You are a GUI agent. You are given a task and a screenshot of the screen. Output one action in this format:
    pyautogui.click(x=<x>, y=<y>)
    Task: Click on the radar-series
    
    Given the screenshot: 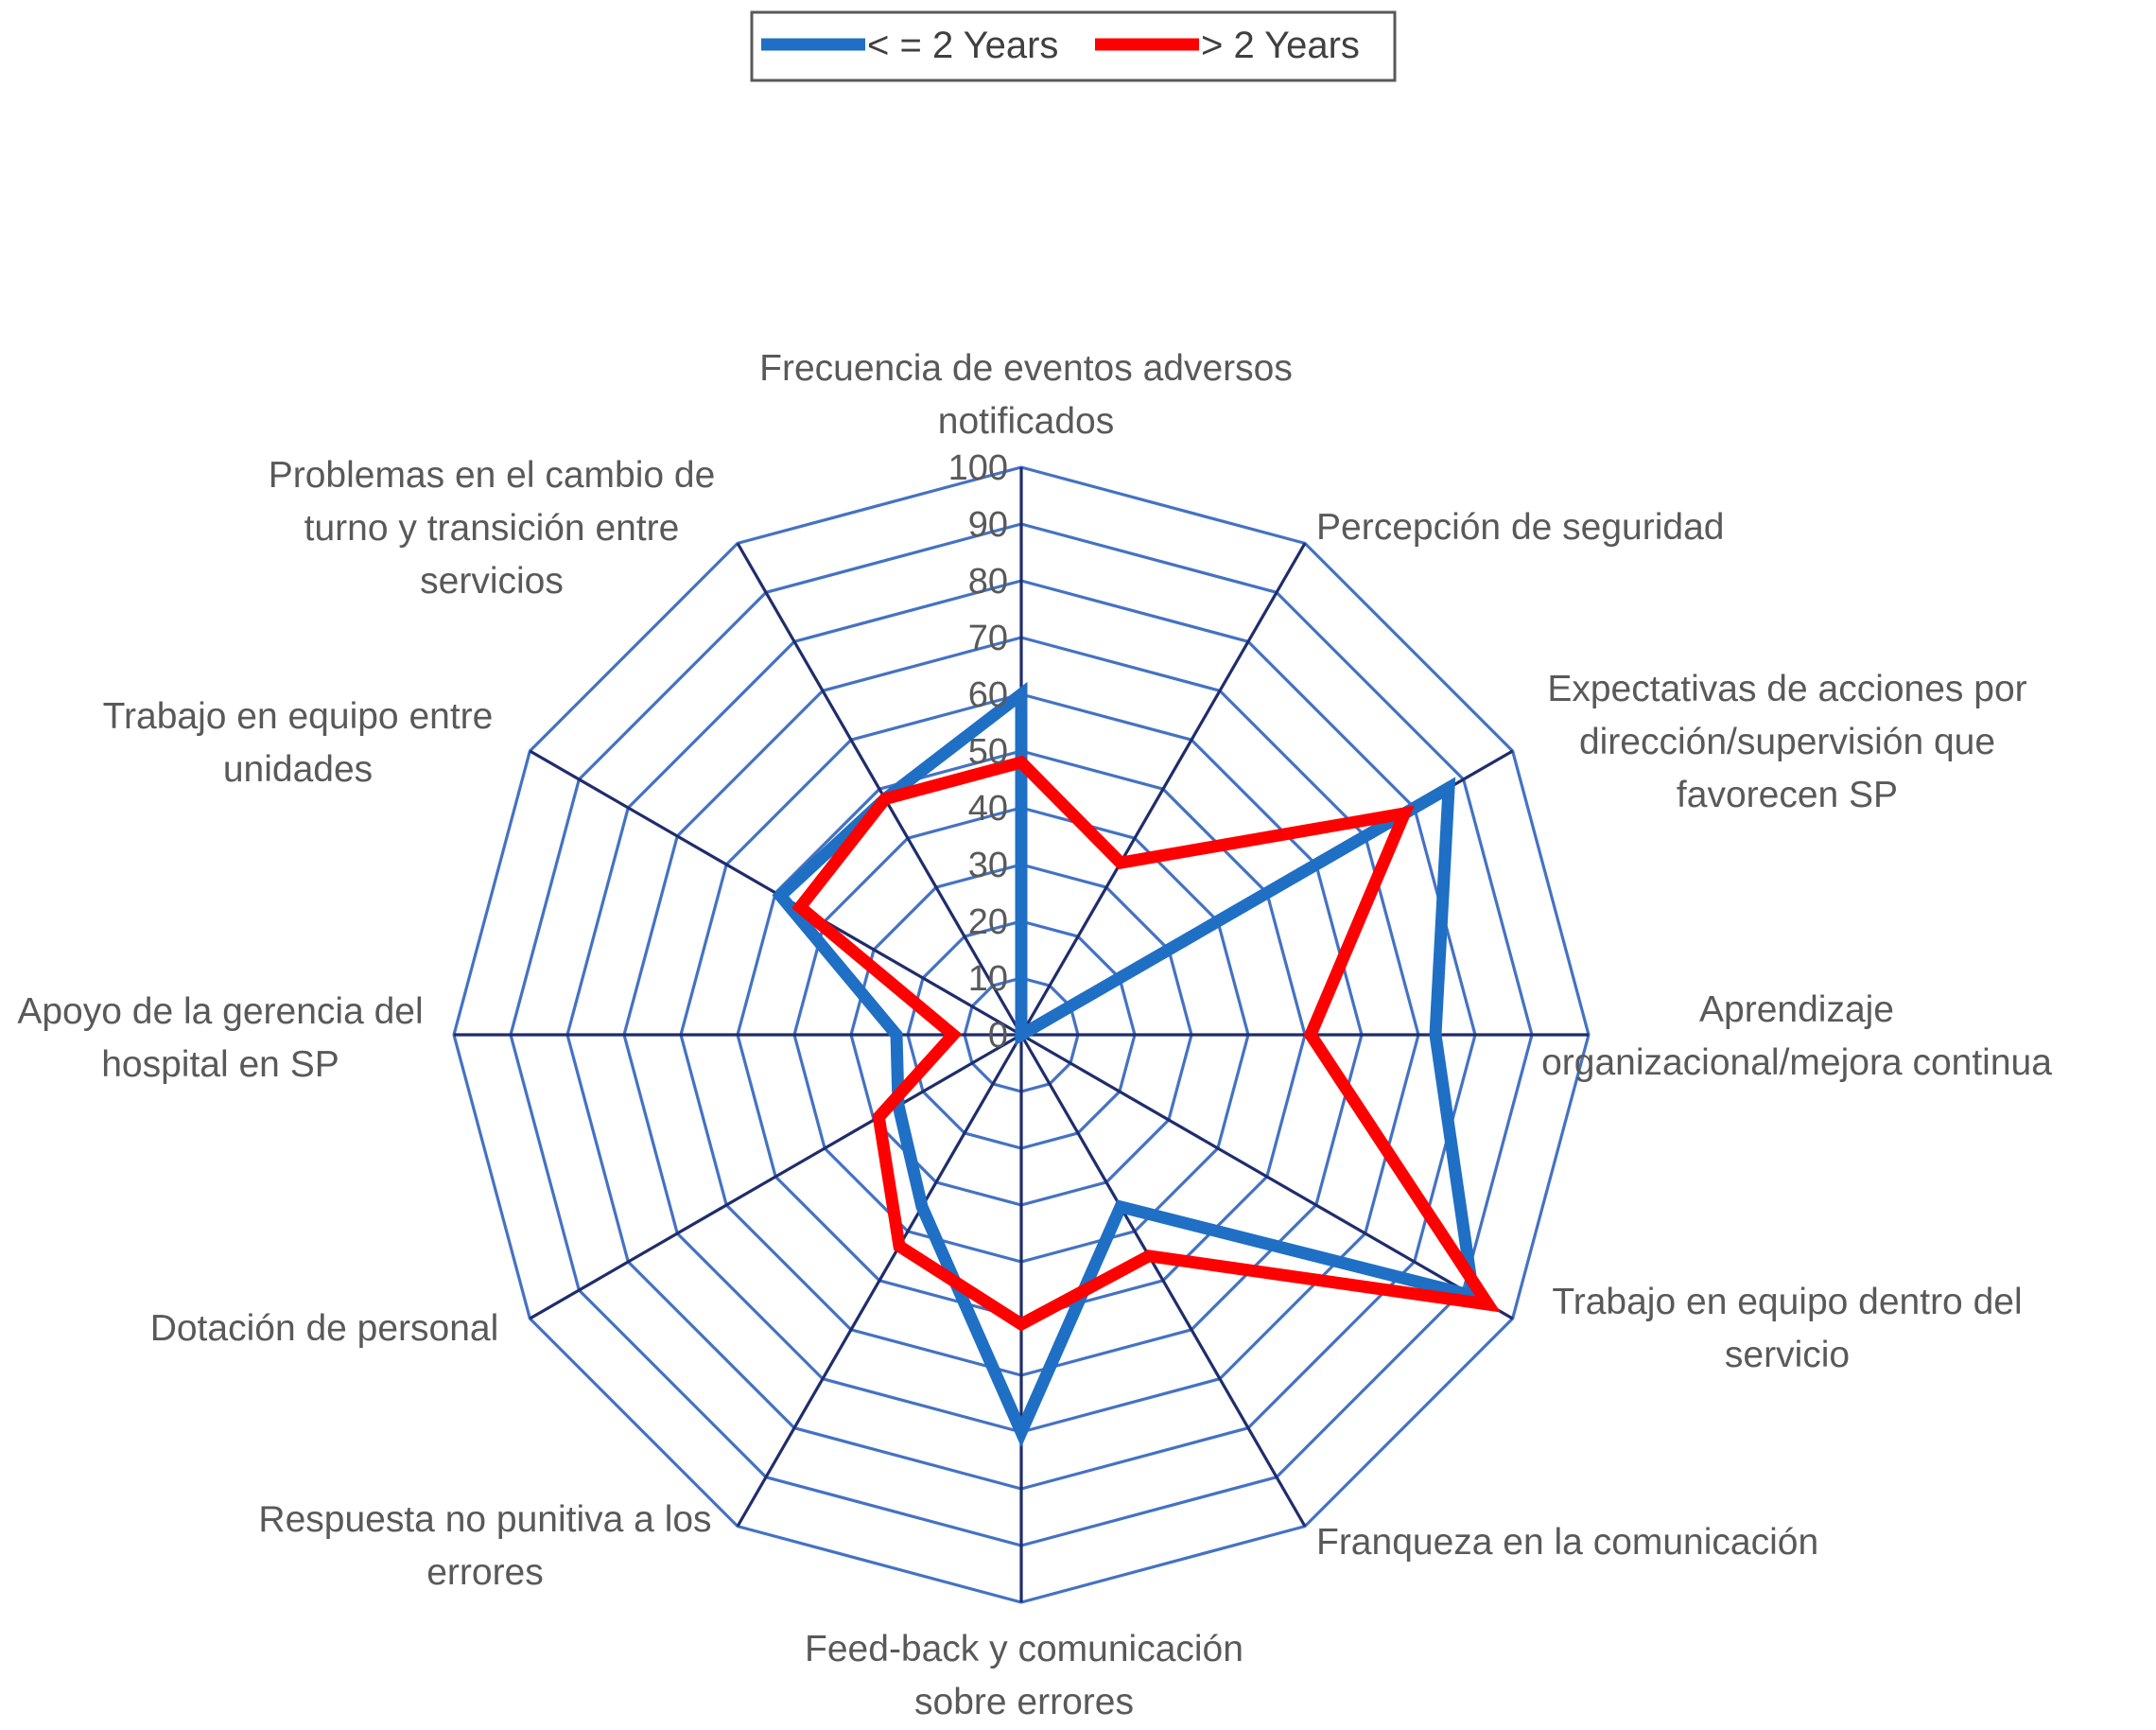 What is the action you would take?
    pyautogui.click(x=1137, y=1064)
    